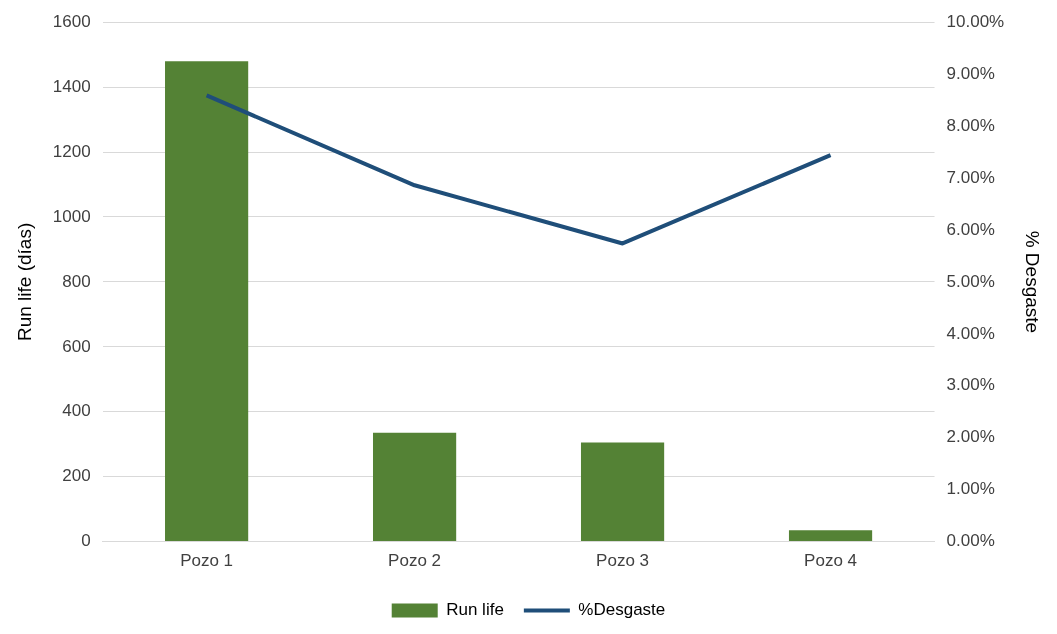  I want to click on y2-tick-label: 2.00%, so click(970, 437).